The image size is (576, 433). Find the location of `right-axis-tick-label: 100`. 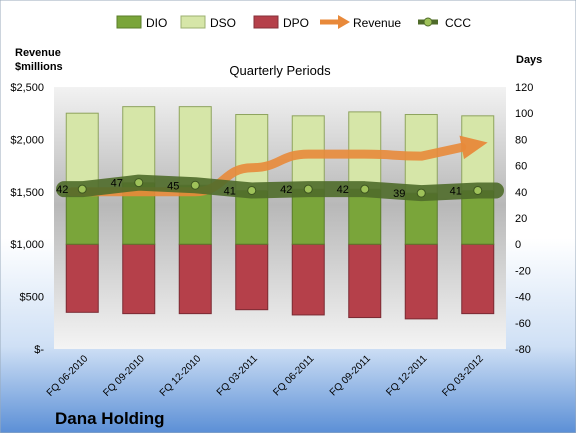

right-axis-tick-label: 100 is located at coordinates (524, 114).